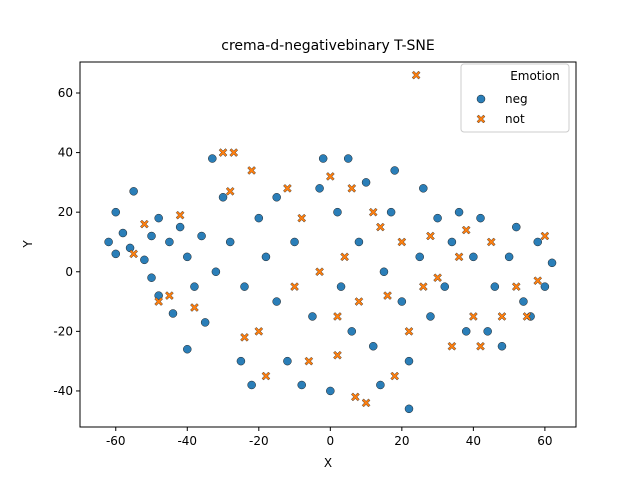 This screenshot has width=640, height=484. What do you see at coordinates (187, 441) in the screenshot?
I see `x-tick-label: -40` at bounding box center [187, 441].